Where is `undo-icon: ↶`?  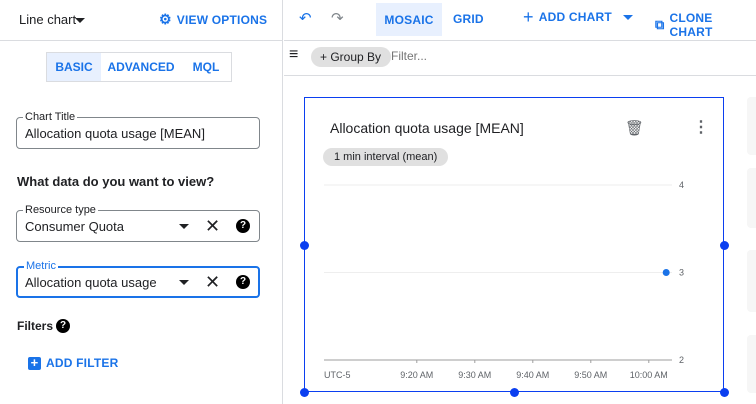 undo-icon: ↶ is located at coordinates (305, 18).